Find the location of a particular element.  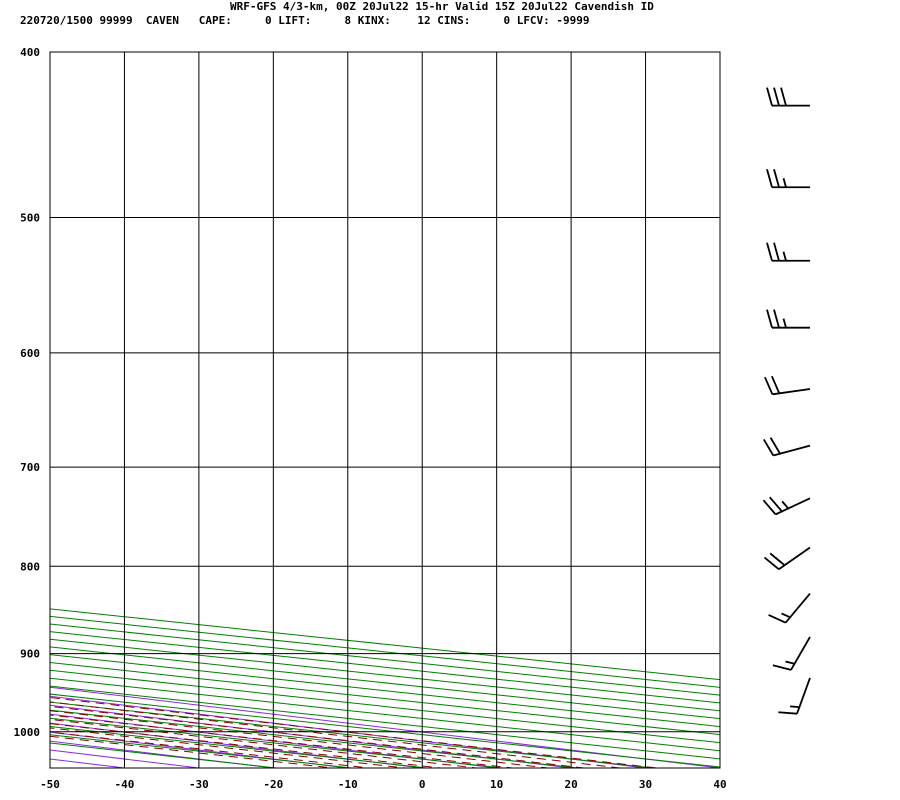

x-tick-label: -40 is located at coordinates (125, 784).